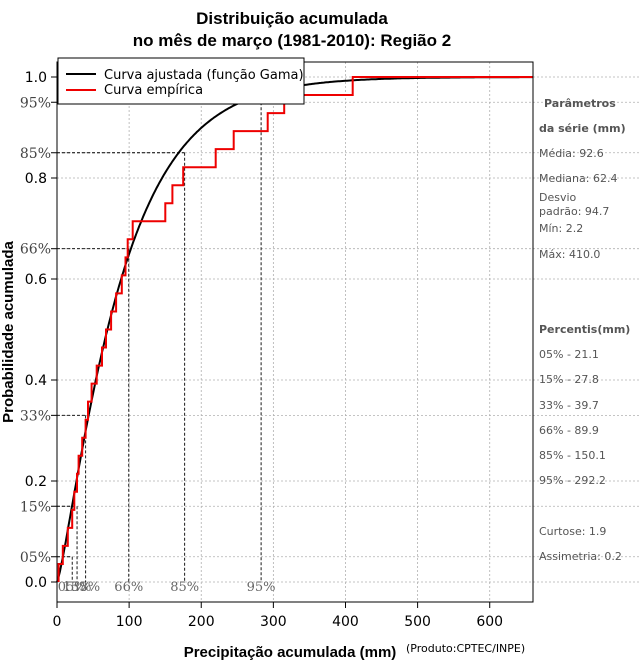  What do you see at coordinates (292, 40) in the screenshot?
I see `chart-title-line-2: no mês de março (1981-2010): Região 2` at bounding box center [292, 40].